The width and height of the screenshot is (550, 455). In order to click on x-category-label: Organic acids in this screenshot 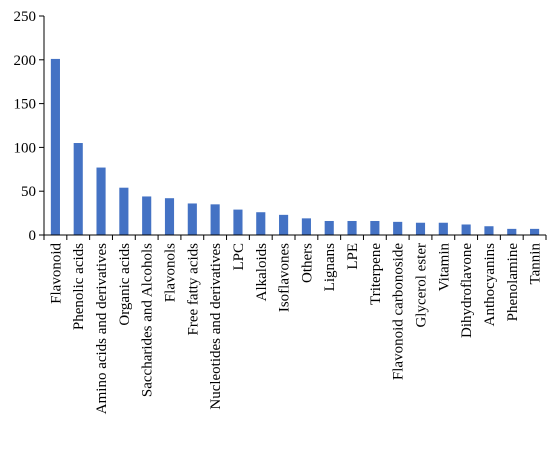, I will do `click(125, 284)`.